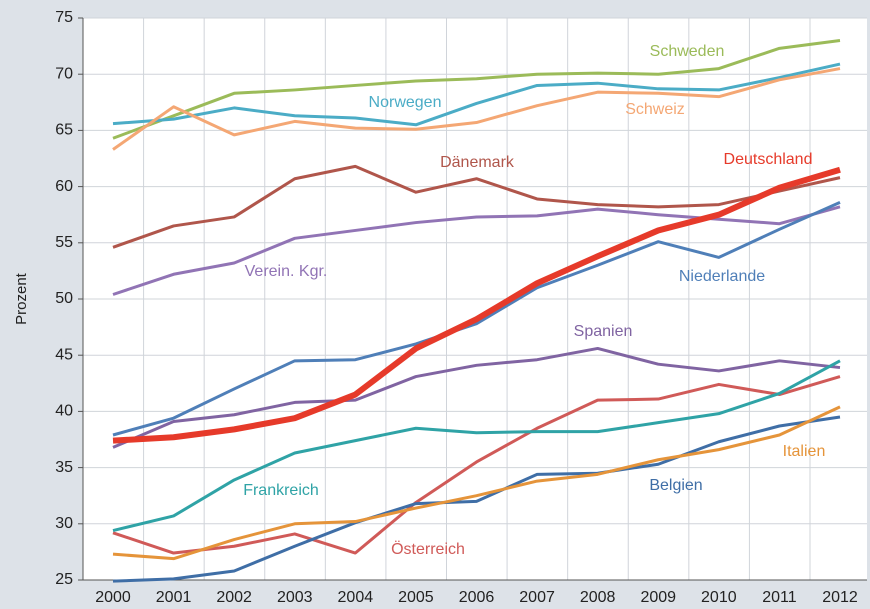 This screenshot has height=609, width=870. I want to click on y-tick-label: 30, so click(64, 523).